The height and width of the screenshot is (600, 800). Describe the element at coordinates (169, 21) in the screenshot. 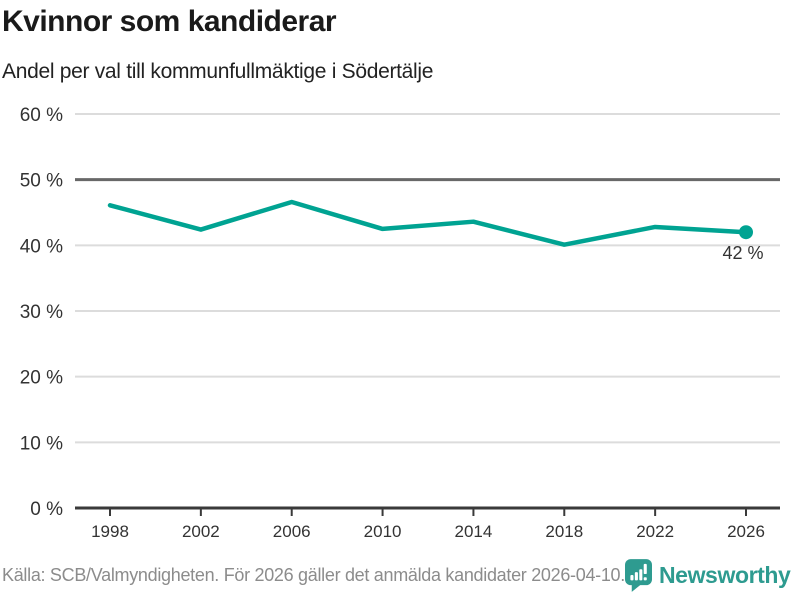

I see `page-title: Kvinnor som kandiderar` at that location.